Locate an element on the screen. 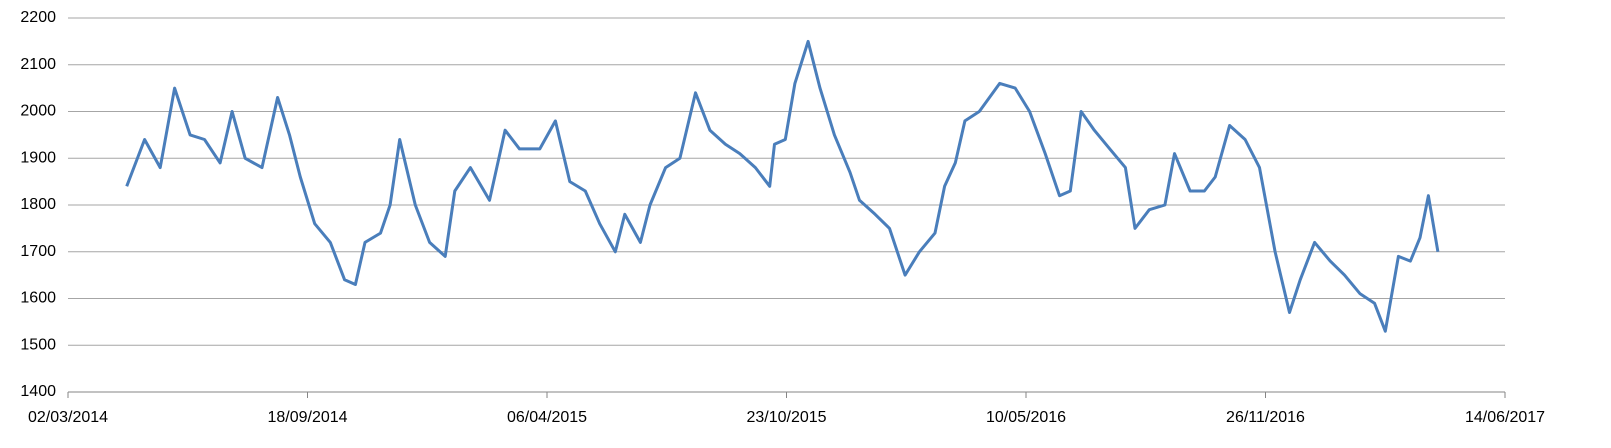 This screenshot has height=448, width=1611. x-tick-label: 23/10/2015 is located at coordinates (786, 417).